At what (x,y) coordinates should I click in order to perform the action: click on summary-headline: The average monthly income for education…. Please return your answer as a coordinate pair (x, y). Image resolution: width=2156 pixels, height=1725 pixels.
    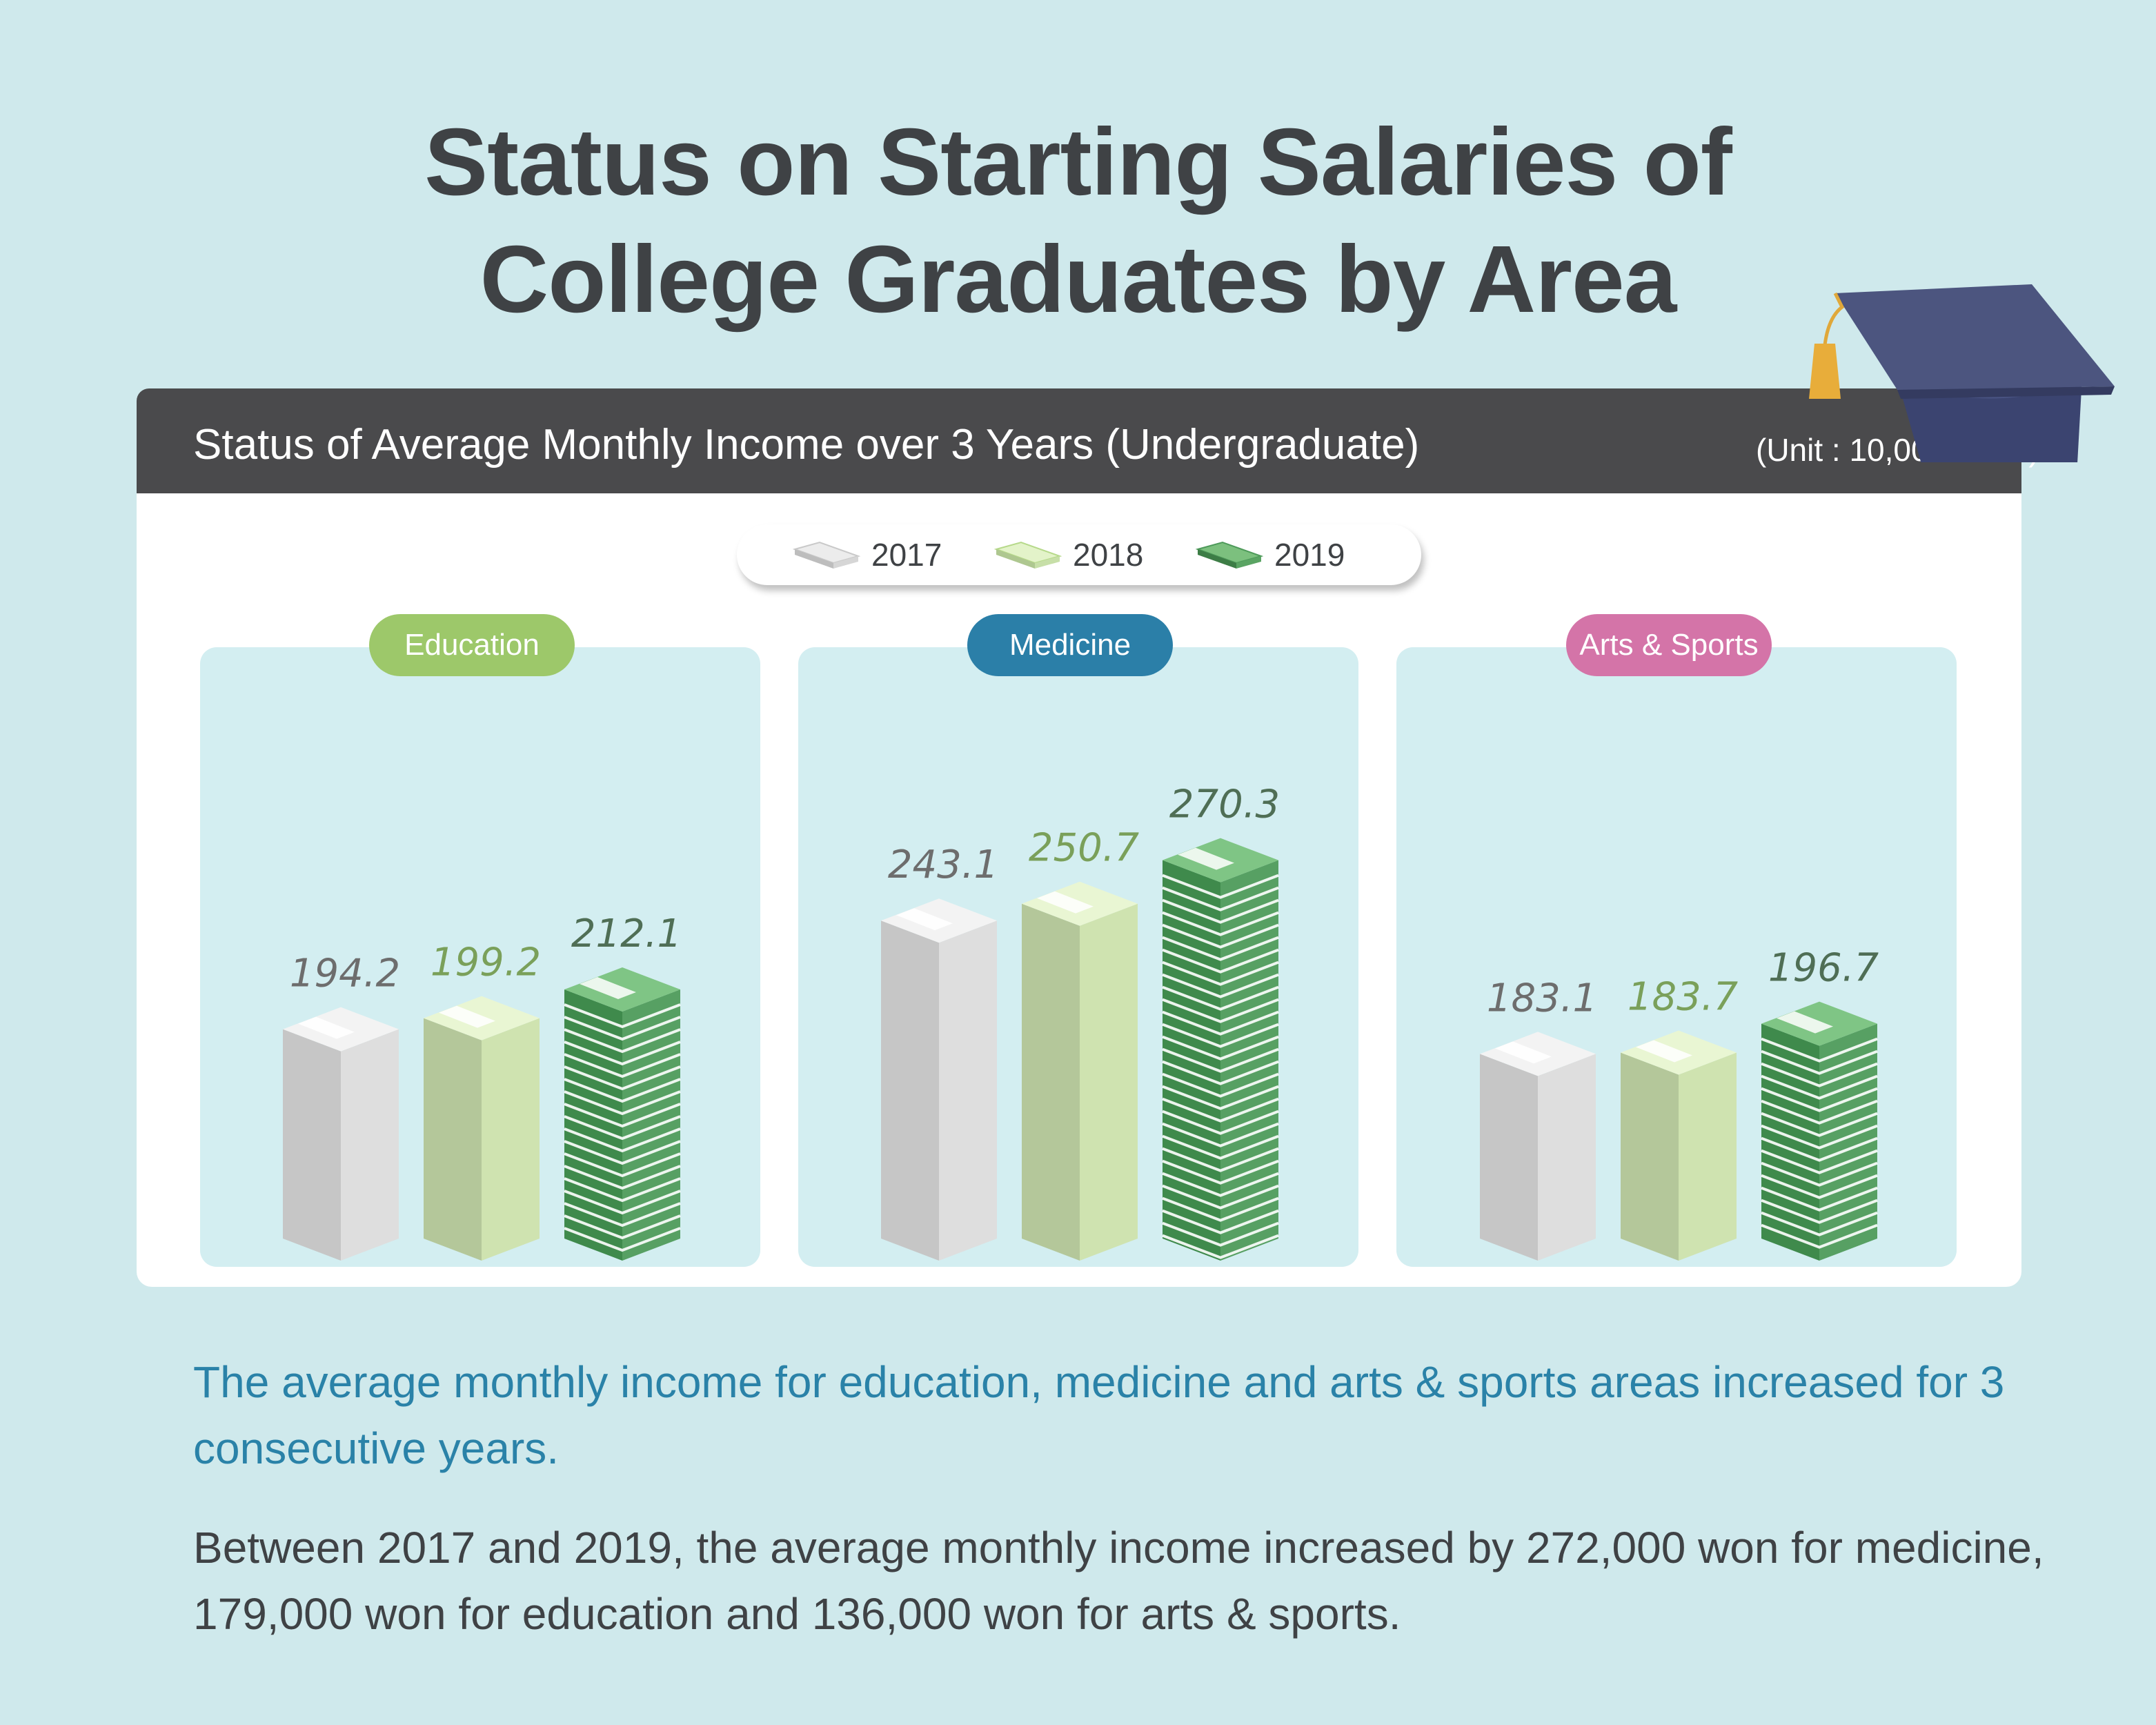
    Looking at the image, I should click on (1099, 1415).